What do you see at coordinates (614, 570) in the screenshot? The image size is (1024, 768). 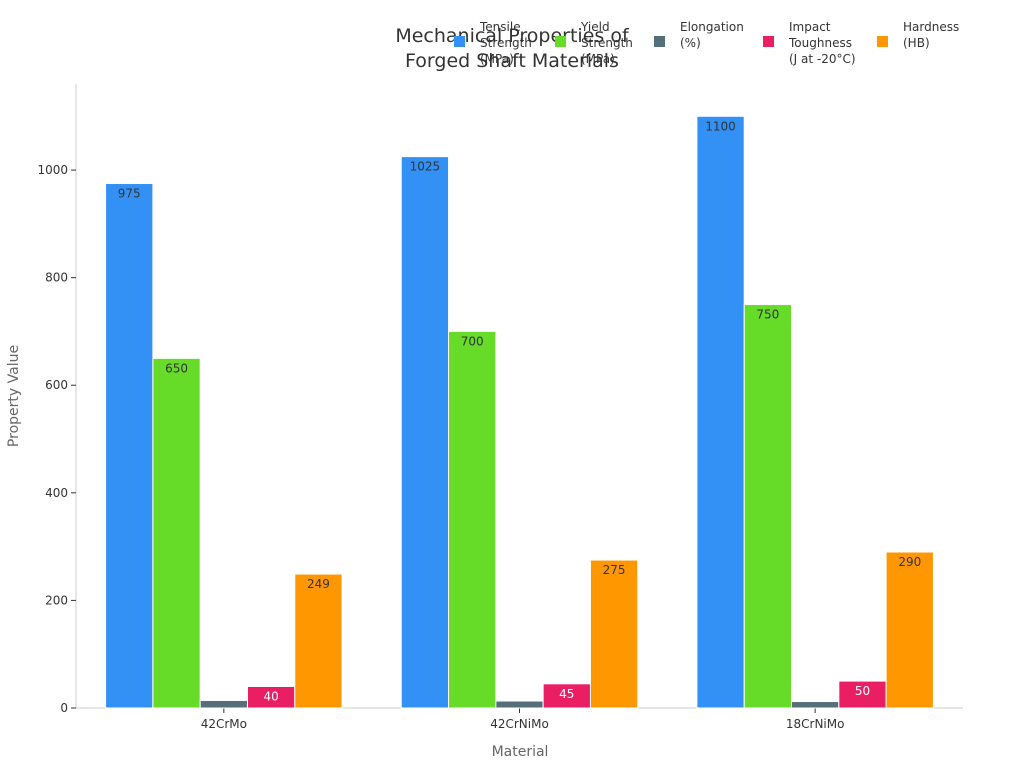 I see `bar-value-label: 275` at bounding box center [614, 570].